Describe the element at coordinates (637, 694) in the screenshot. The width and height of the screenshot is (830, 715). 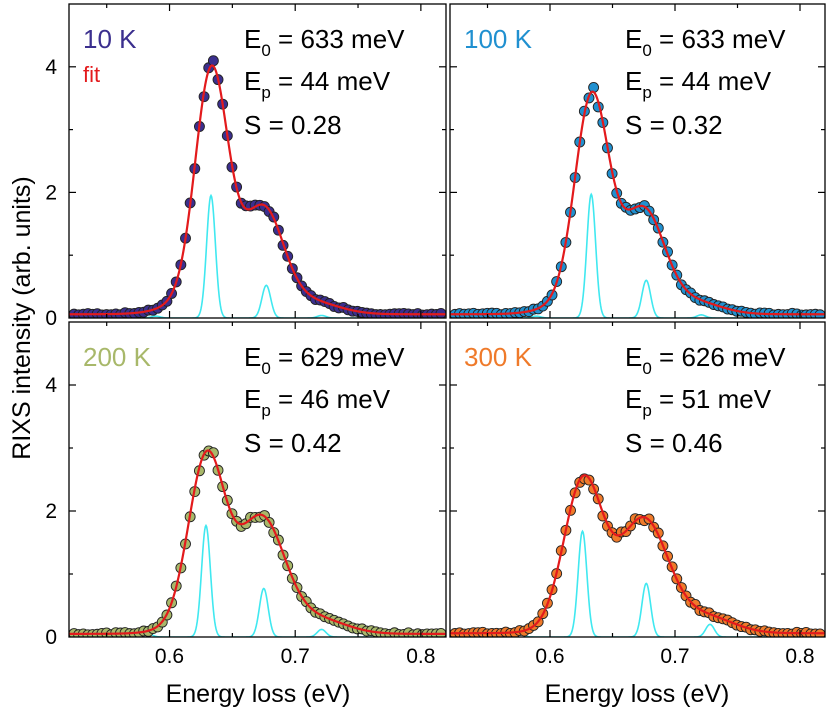
I see `x-axis-label-right: Energy loss (eV)` at that location.